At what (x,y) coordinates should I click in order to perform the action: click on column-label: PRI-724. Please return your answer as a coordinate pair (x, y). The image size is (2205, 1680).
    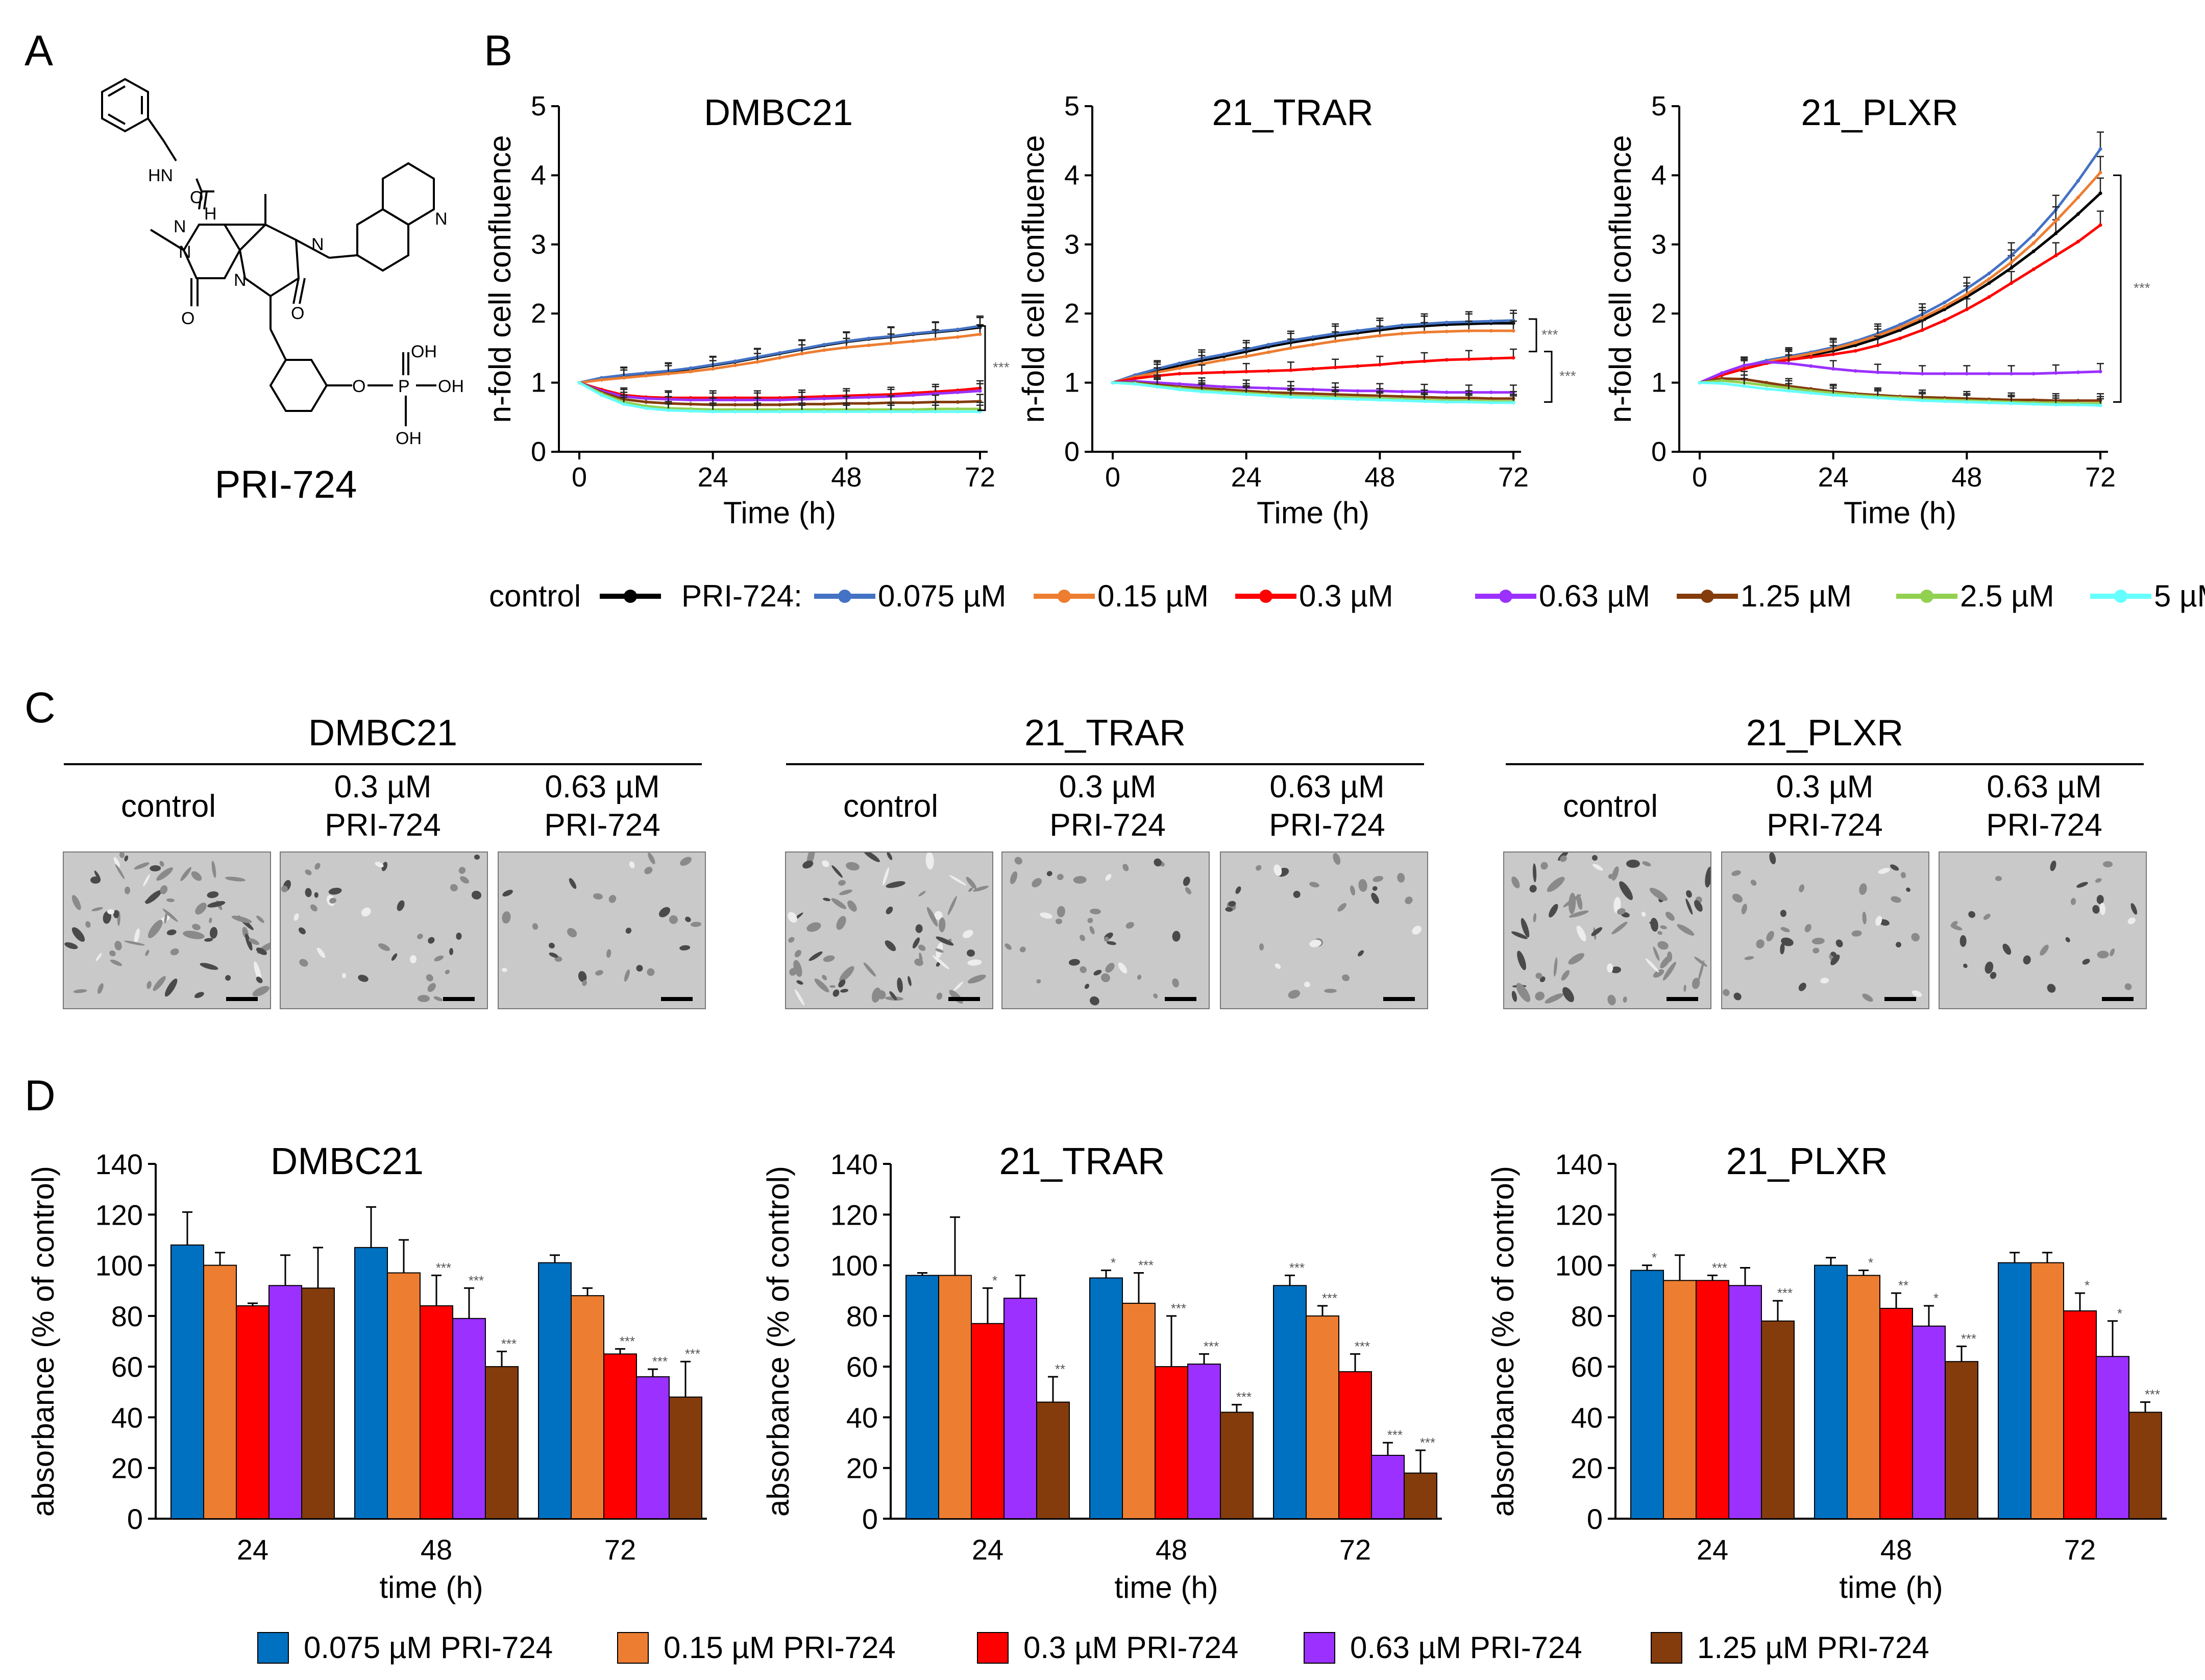
    Looking at the image, I should click on (2044, 825).